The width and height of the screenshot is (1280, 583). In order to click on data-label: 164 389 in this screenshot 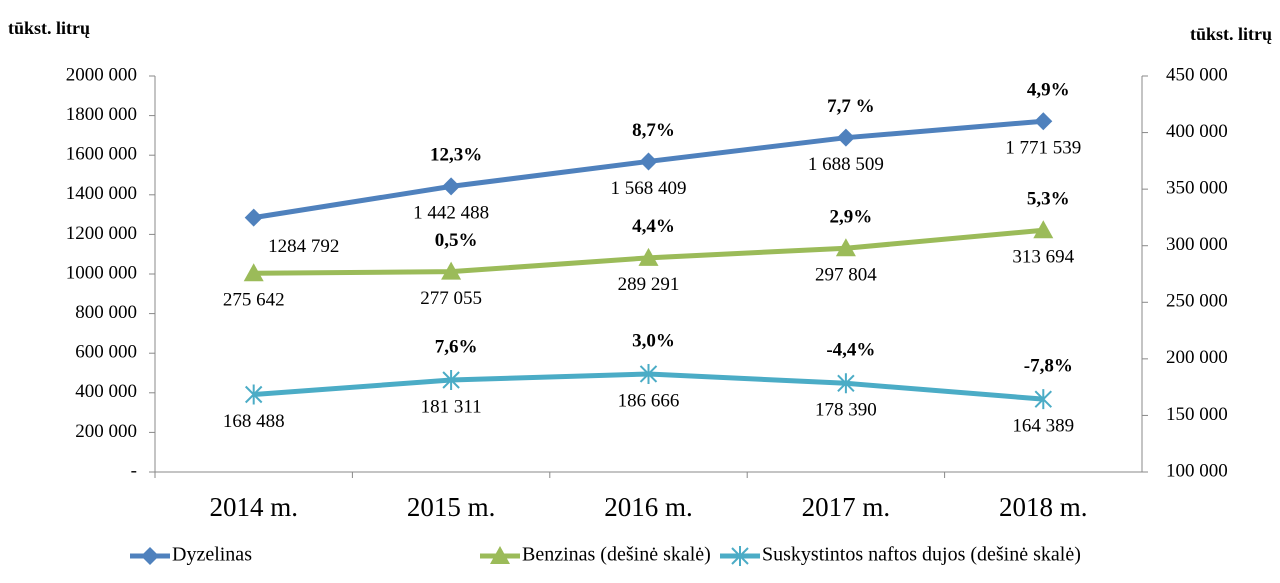, I will do `click(1043, 426)`.